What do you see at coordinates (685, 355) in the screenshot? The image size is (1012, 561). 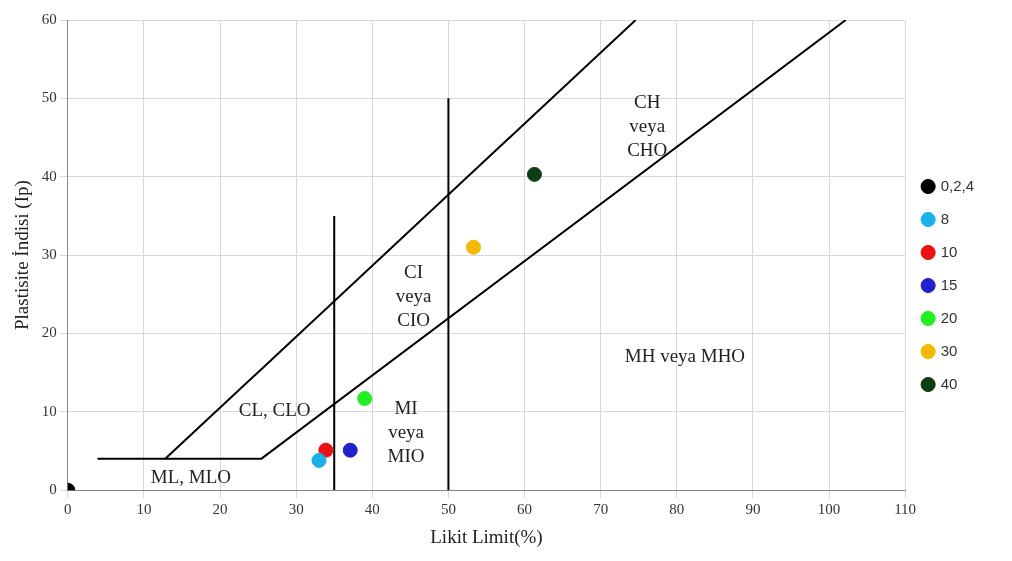 I see `annotation: MH veya MHO` at bounding box center [685, 355].